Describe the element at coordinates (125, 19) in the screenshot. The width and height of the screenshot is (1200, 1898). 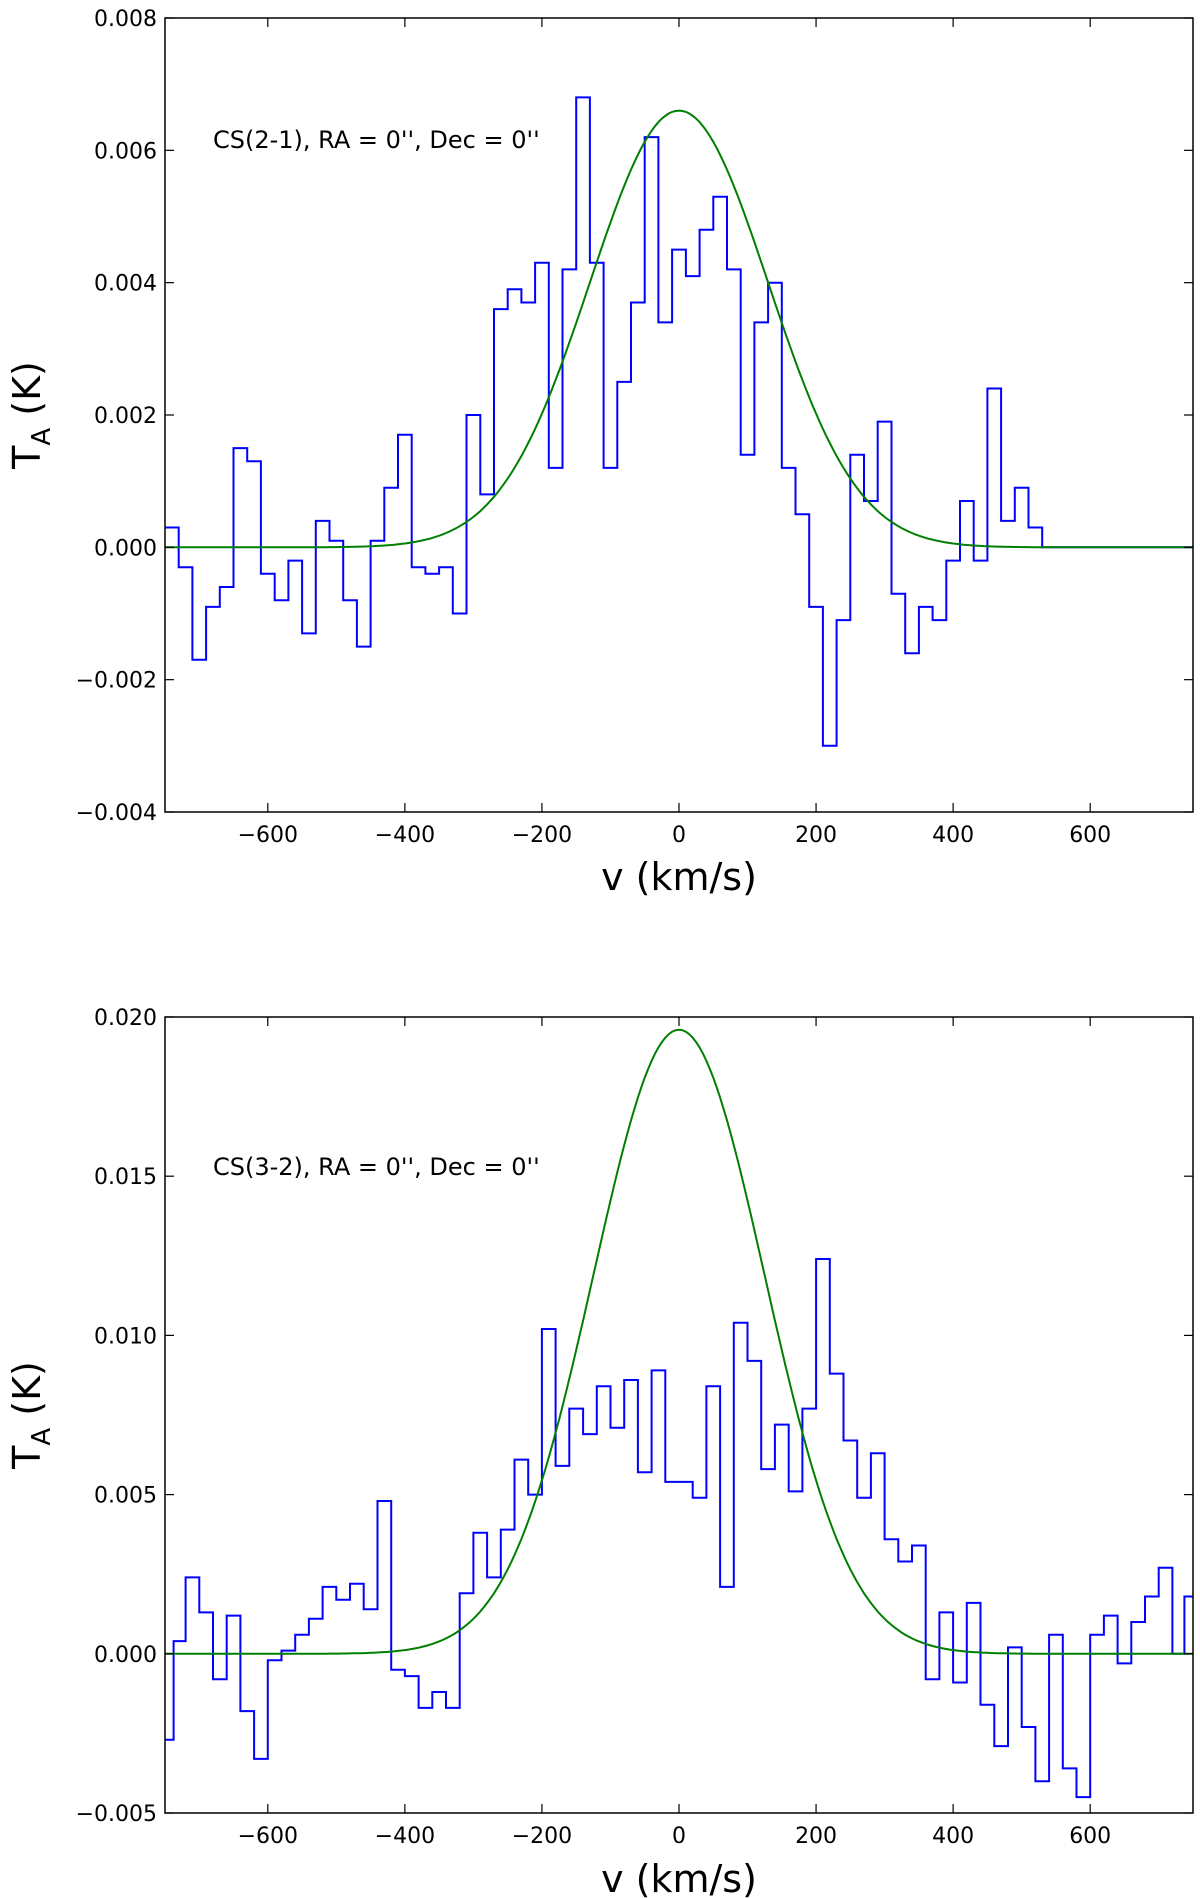
I see `y-tick-label: 0.008` at that location.